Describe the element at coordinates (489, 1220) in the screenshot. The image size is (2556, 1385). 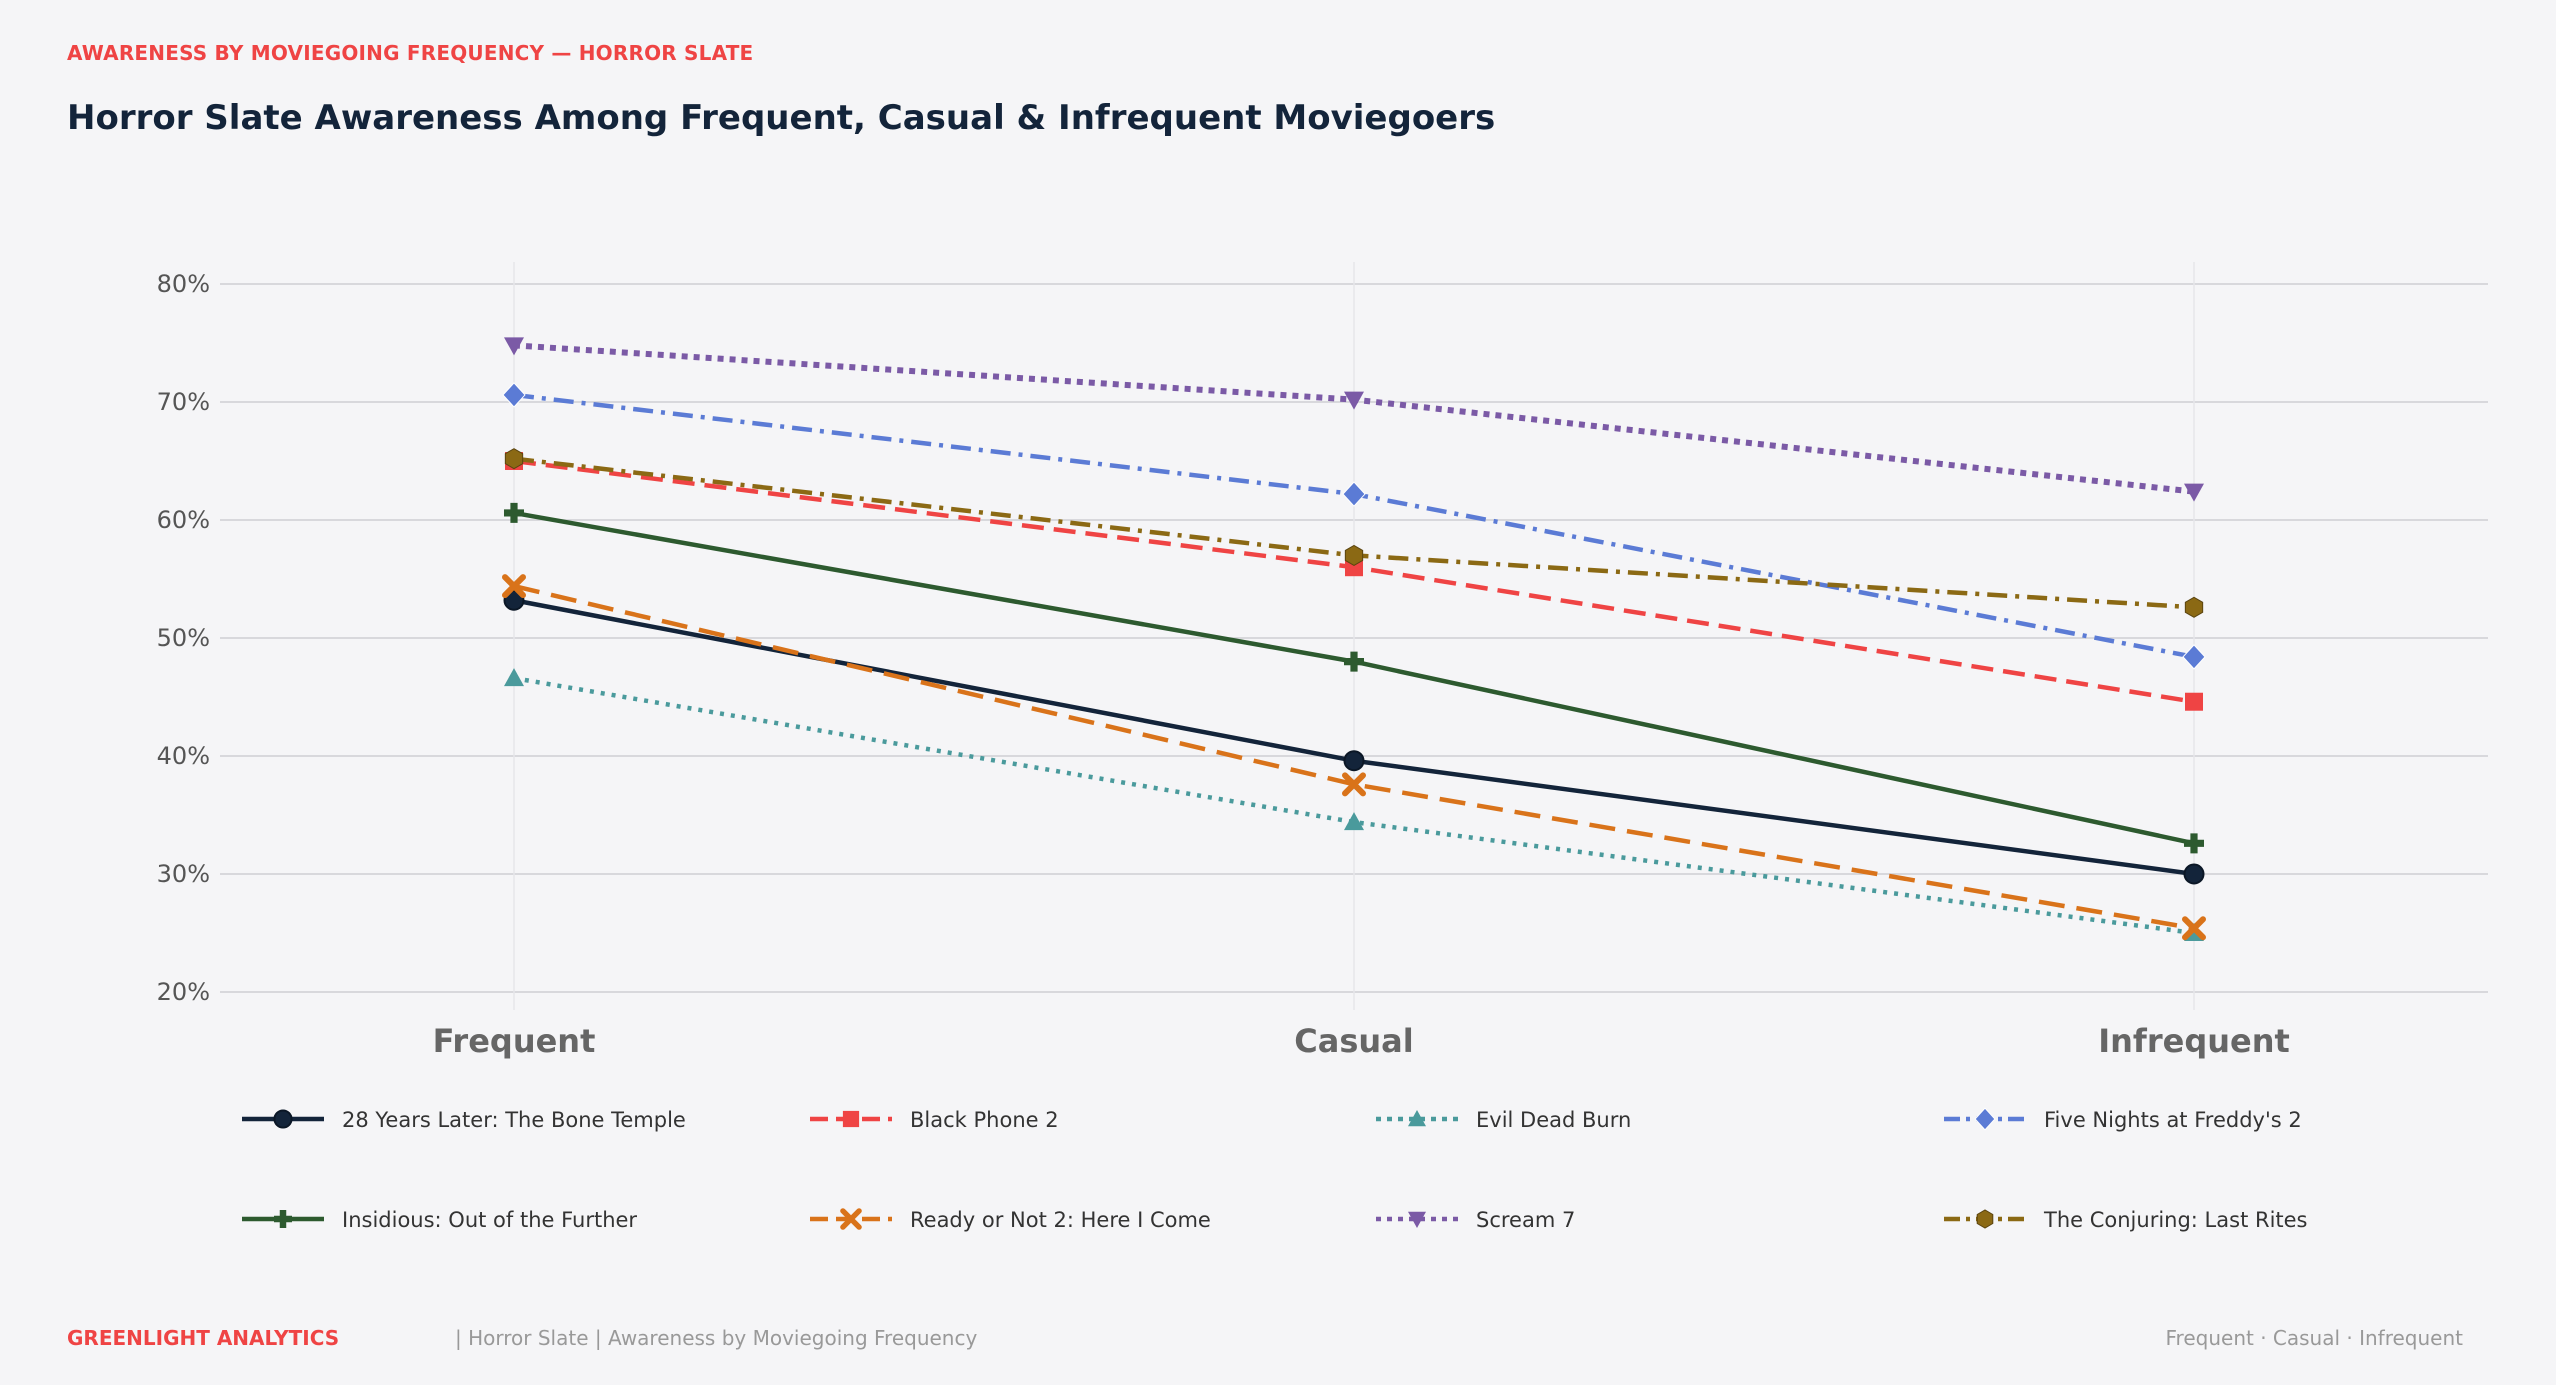
I see `legend-label: Insidious: Out of the Further` at that location.